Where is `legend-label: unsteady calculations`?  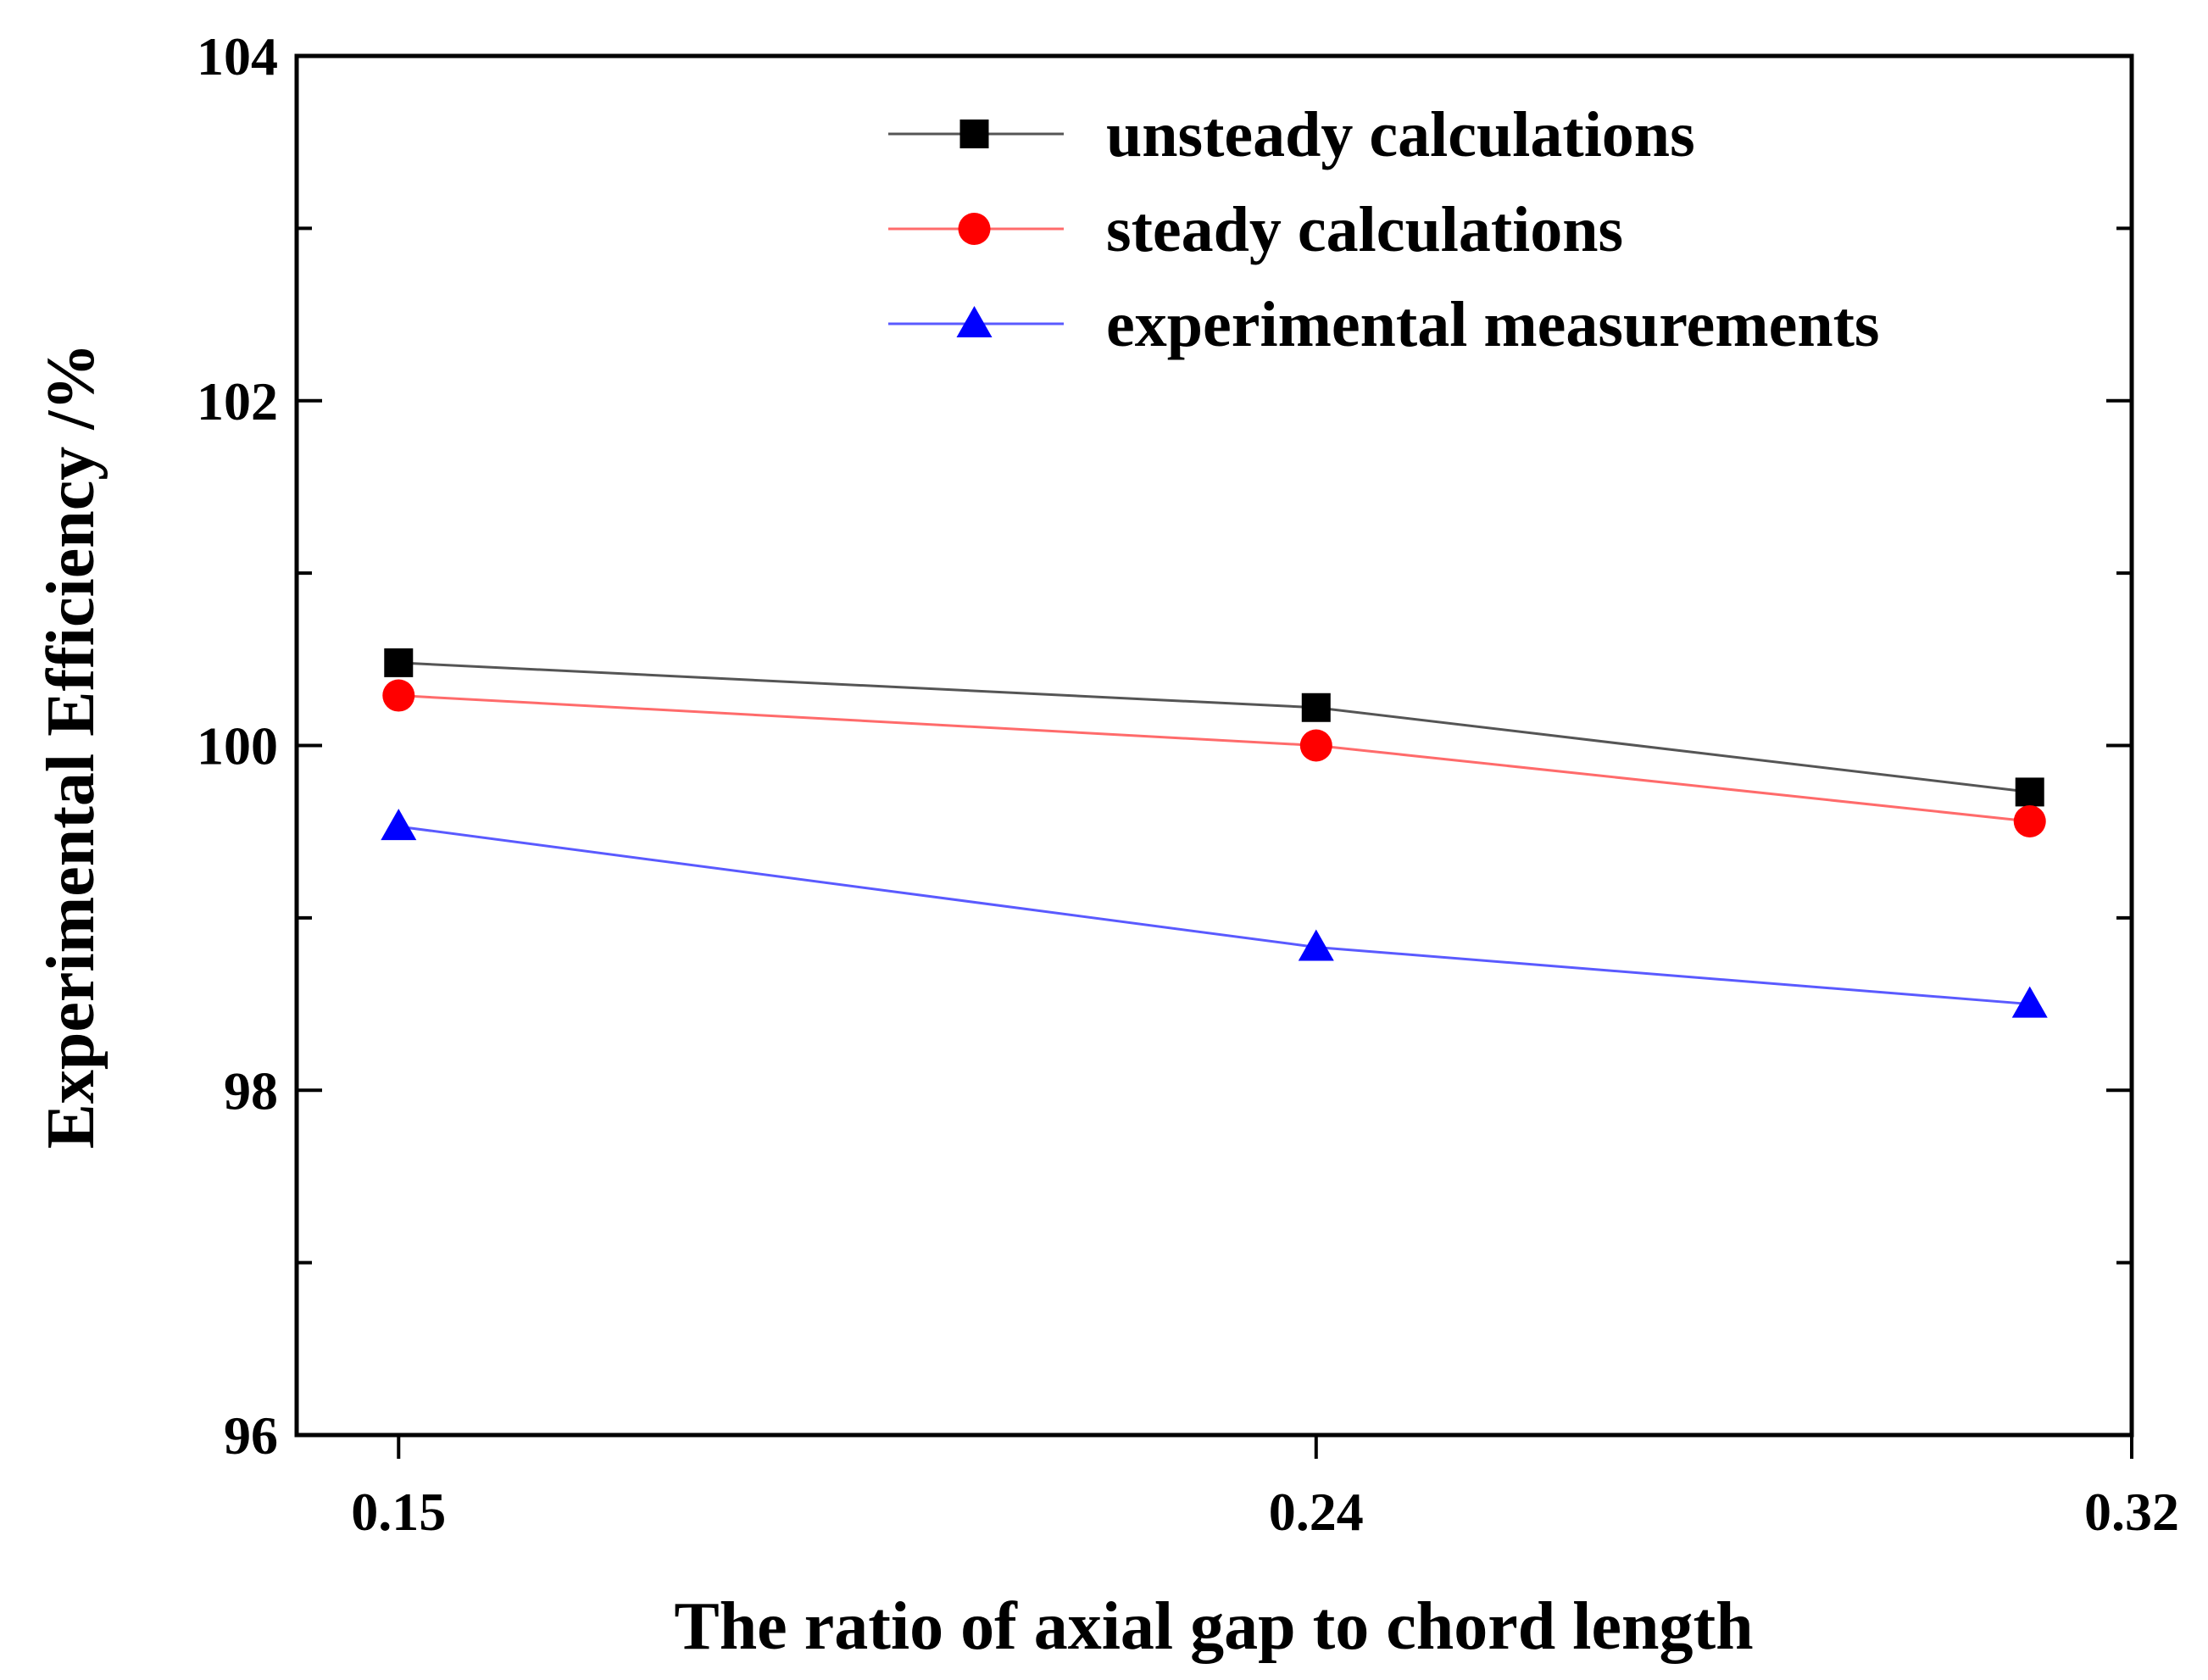
legend-label: unsteady calculations is located at coordinates (1400, 134).